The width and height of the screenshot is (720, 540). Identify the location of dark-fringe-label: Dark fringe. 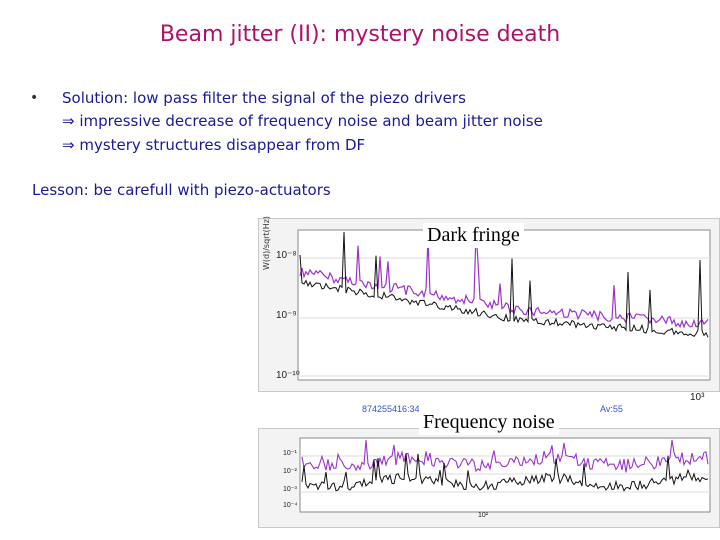
(473, 235).